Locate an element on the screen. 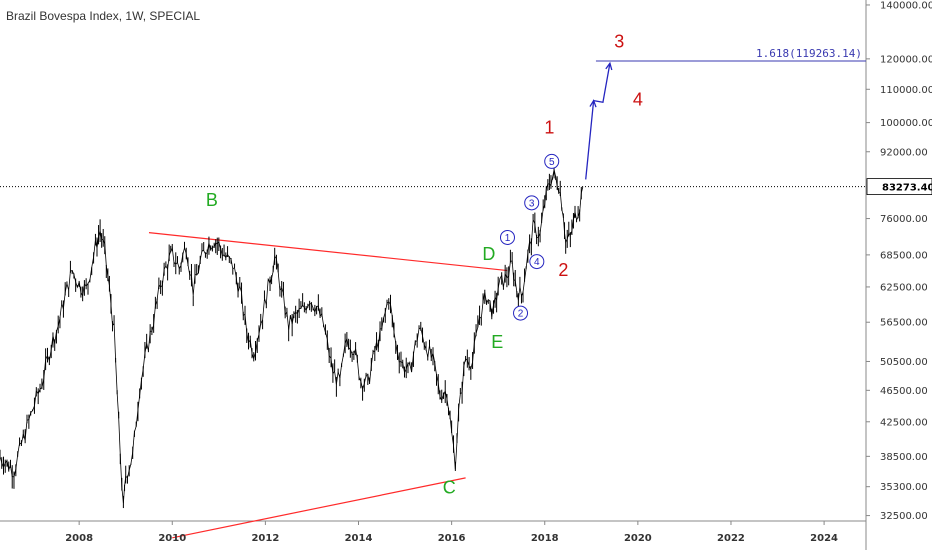 This screenshot has width=932, height=550. wave-circle-label: 2 is located at coordinates (521, 314).